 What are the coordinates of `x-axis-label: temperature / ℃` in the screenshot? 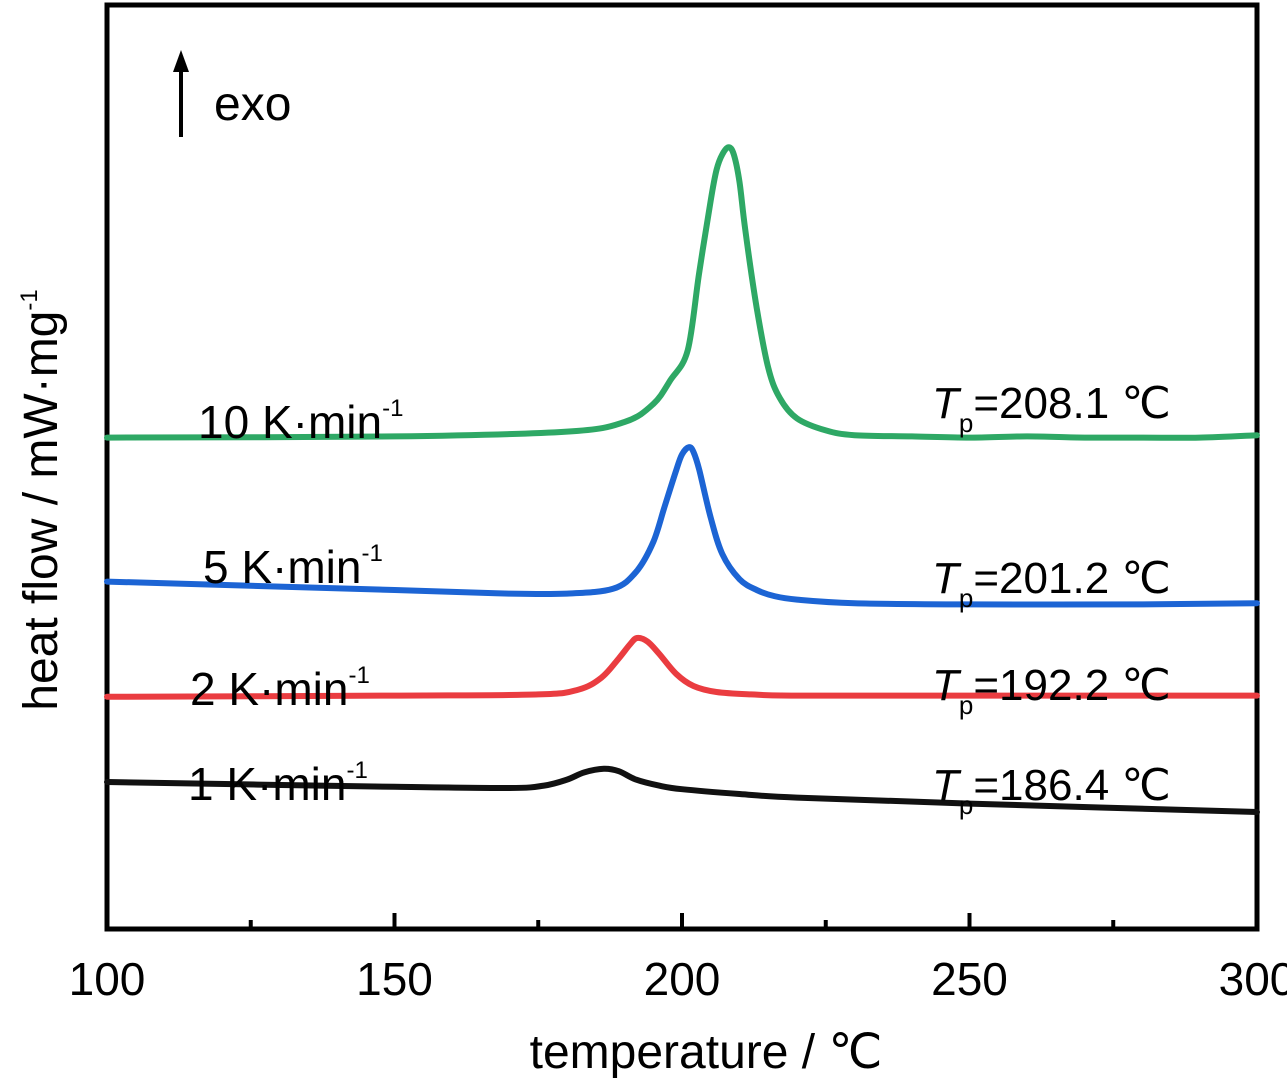 It's located at (706, 1052).